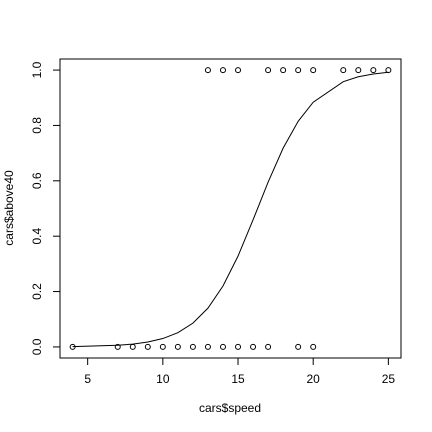 The image size is (432, 432). I want to click on x-tick-label: 10, so click(163, 379).